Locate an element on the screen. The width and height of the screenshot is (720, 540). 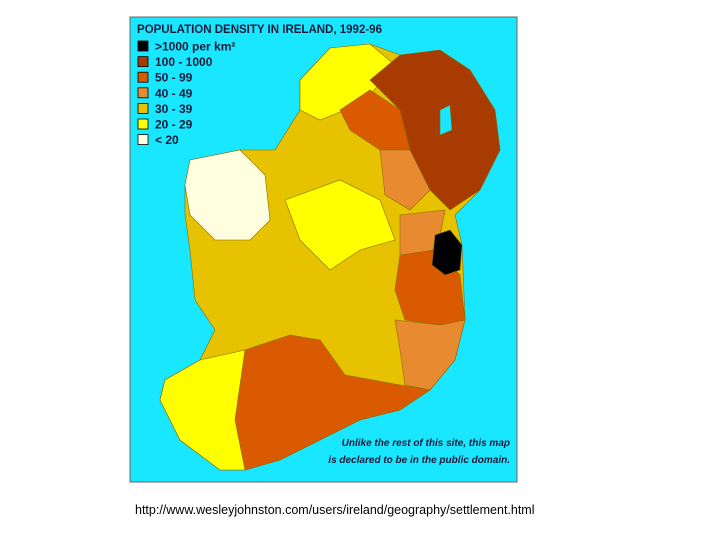
legend-label: < 20 is located at coordinates (167, 140).